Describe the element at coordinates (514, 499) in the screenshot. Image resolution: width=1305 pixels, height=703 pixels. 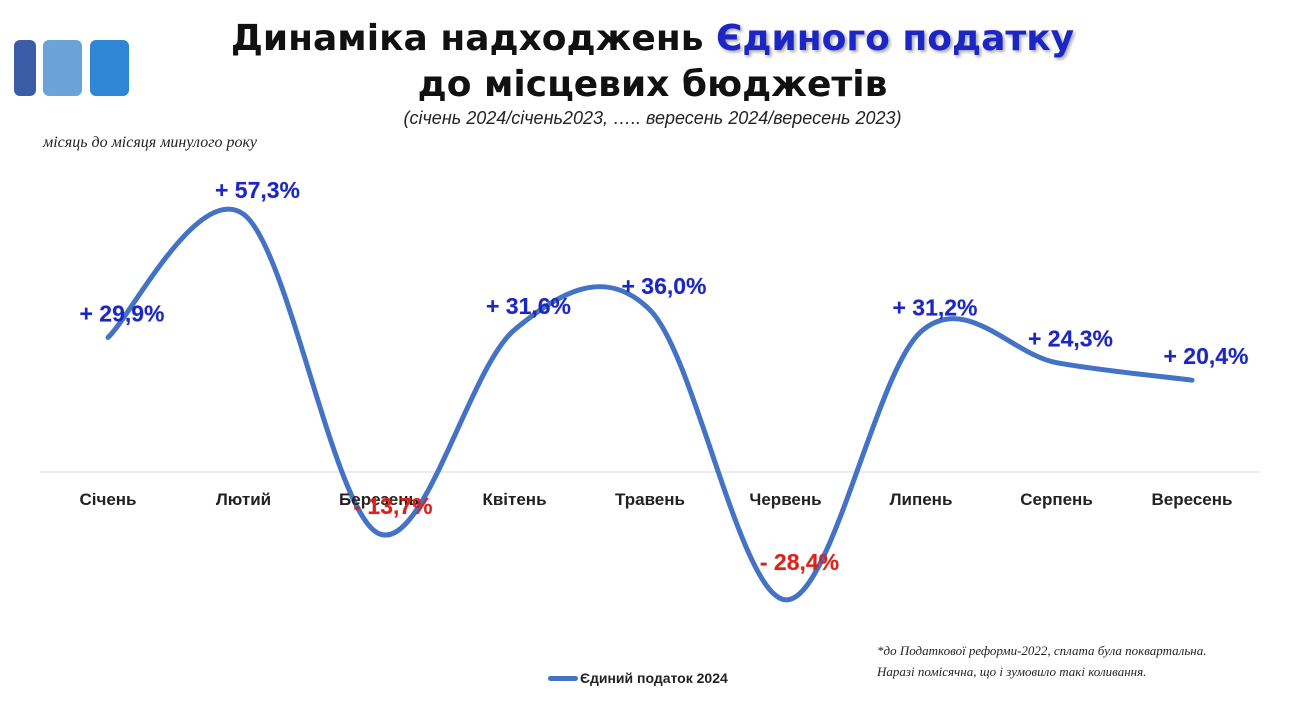
I see `x-tick-label: Квітень` at that location.